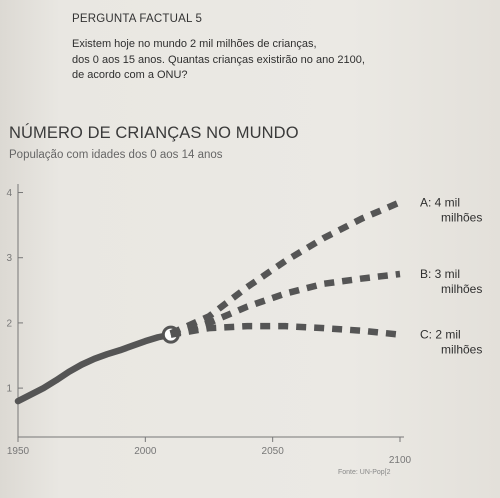 Image resolution: width=500 pixels, height=498 pixels. What do you see at coordinates (273, 451) in the screenshot?
I see `x-tick-label: 2050` at bounding box center [273, 451].